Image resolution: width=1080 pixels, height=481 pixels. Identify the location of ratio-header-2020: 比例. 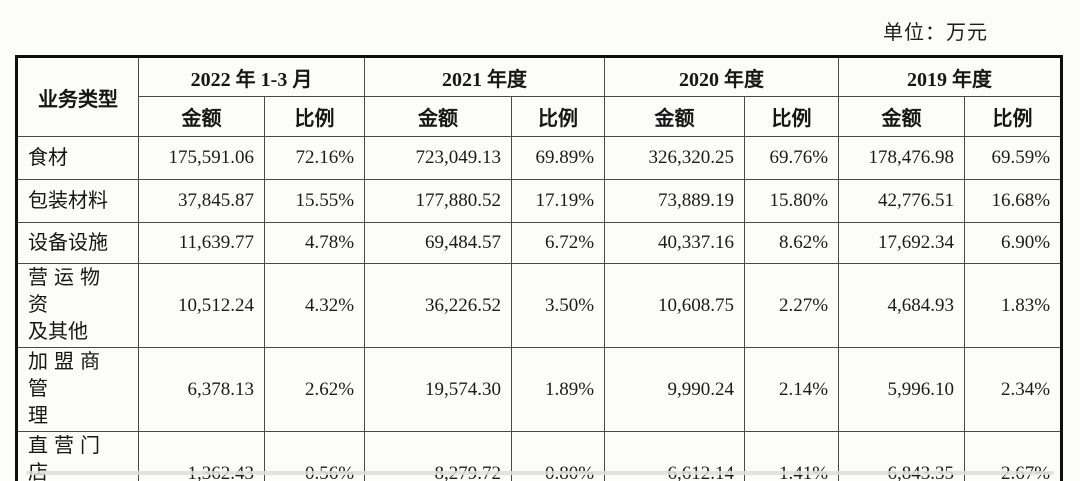
(792, 116).